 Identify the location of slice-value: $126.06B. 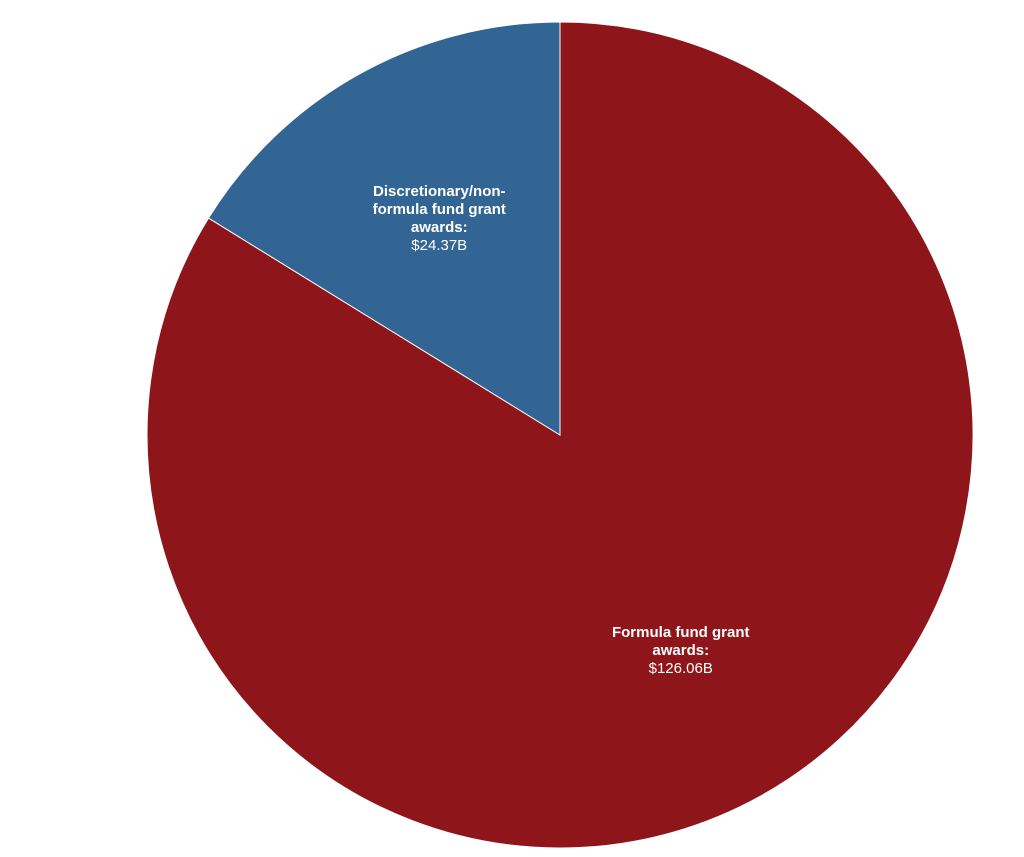
(680, 669).